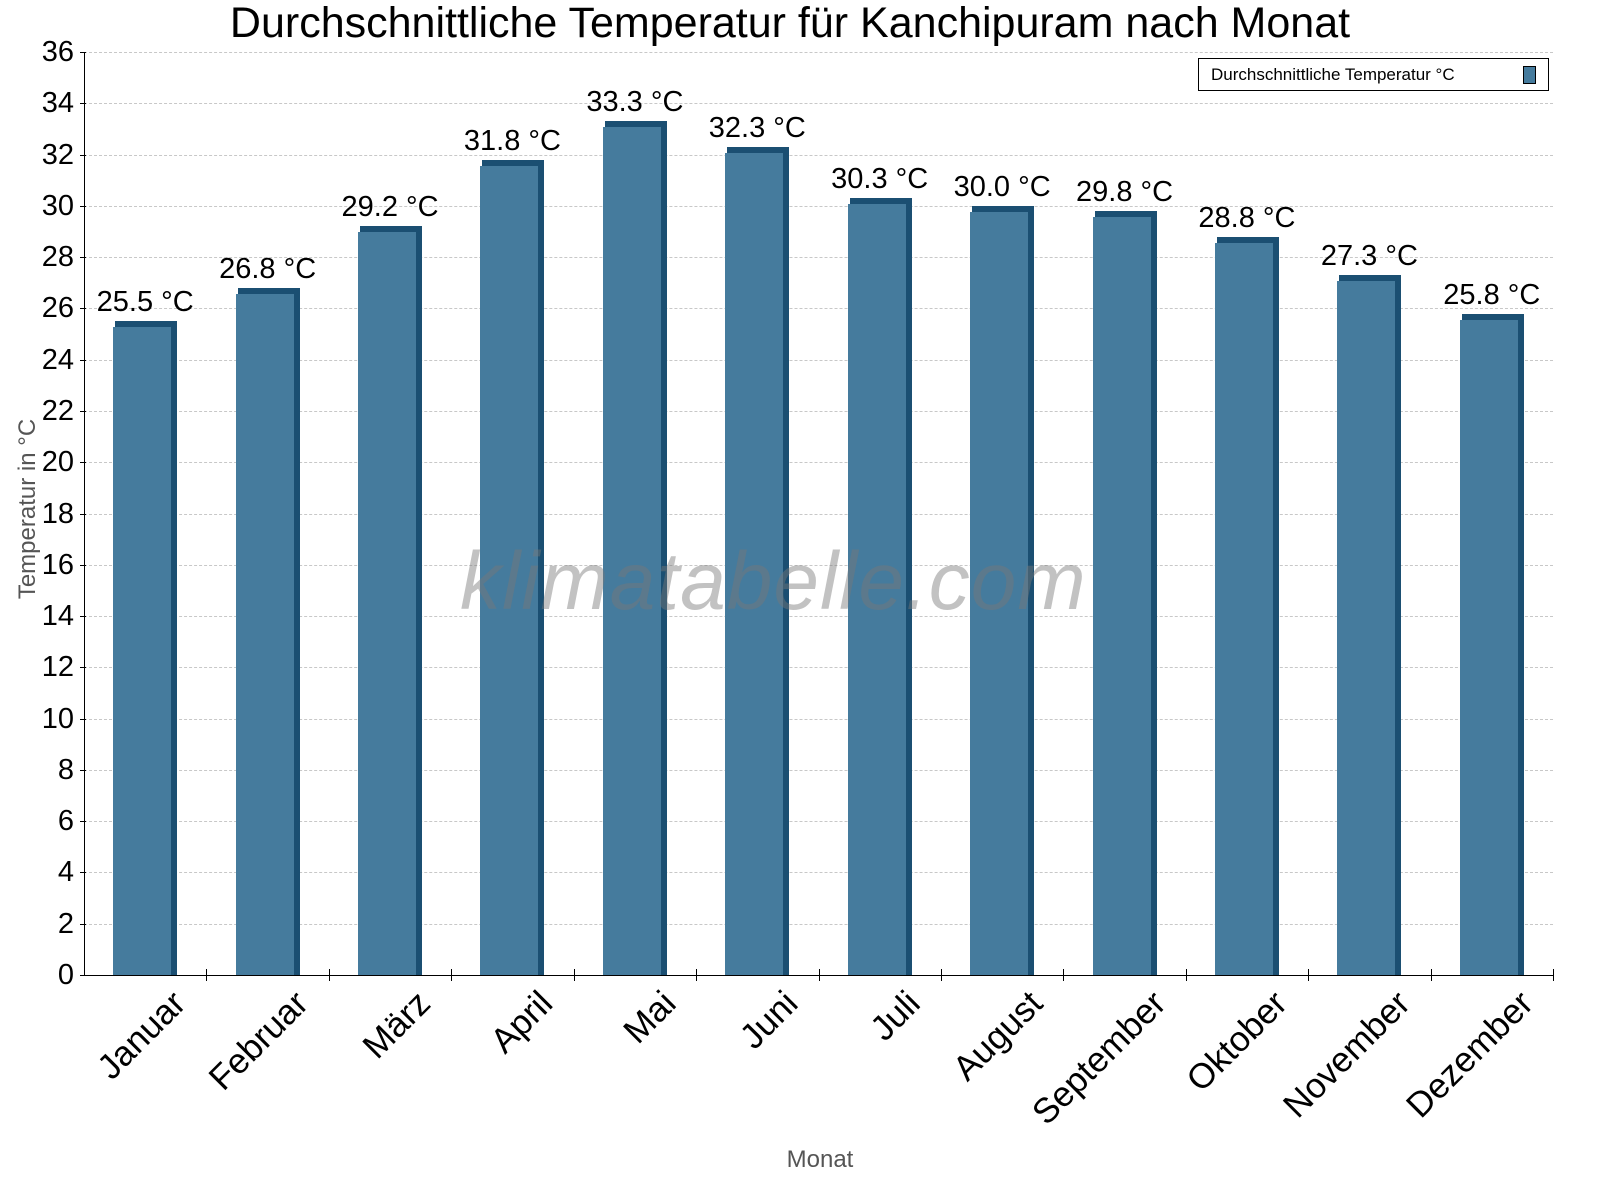  I want to click on y-tick-label: 32, so click(57, 154).